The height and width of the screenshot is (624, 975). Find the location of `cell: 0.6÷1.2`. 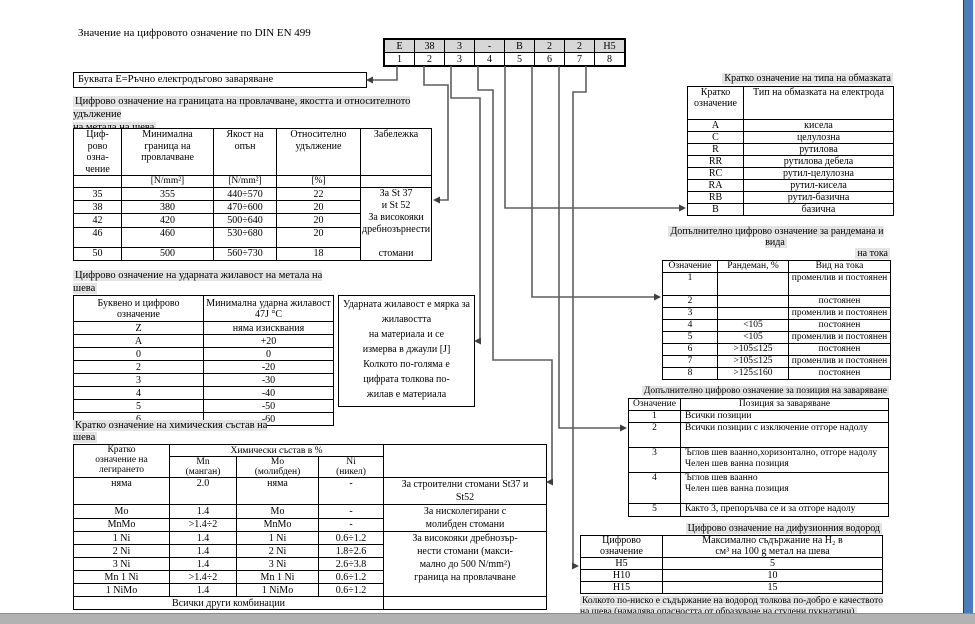

cell: 0.6÷1.2 is located at coordinates (351, 590).